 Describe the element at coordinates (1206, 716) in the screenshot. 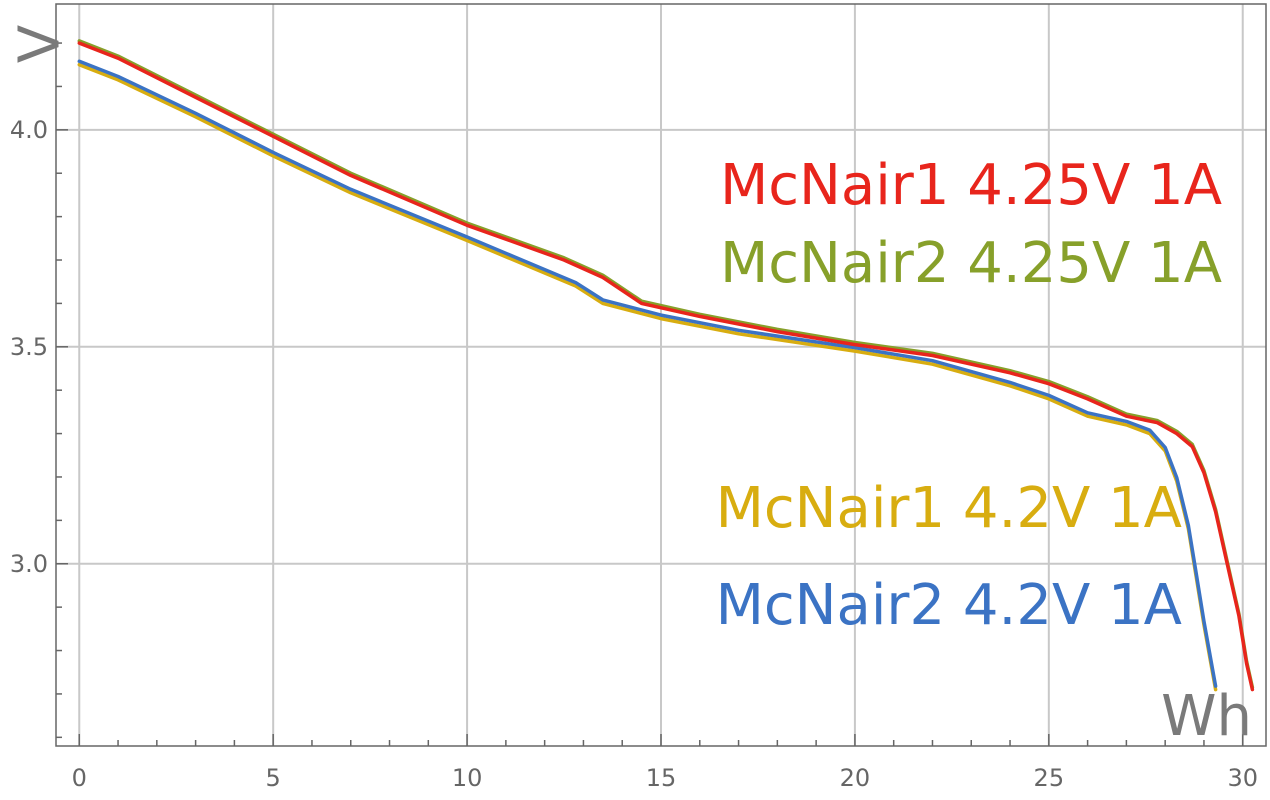

I see `x-axis-label: Wh` at that location.